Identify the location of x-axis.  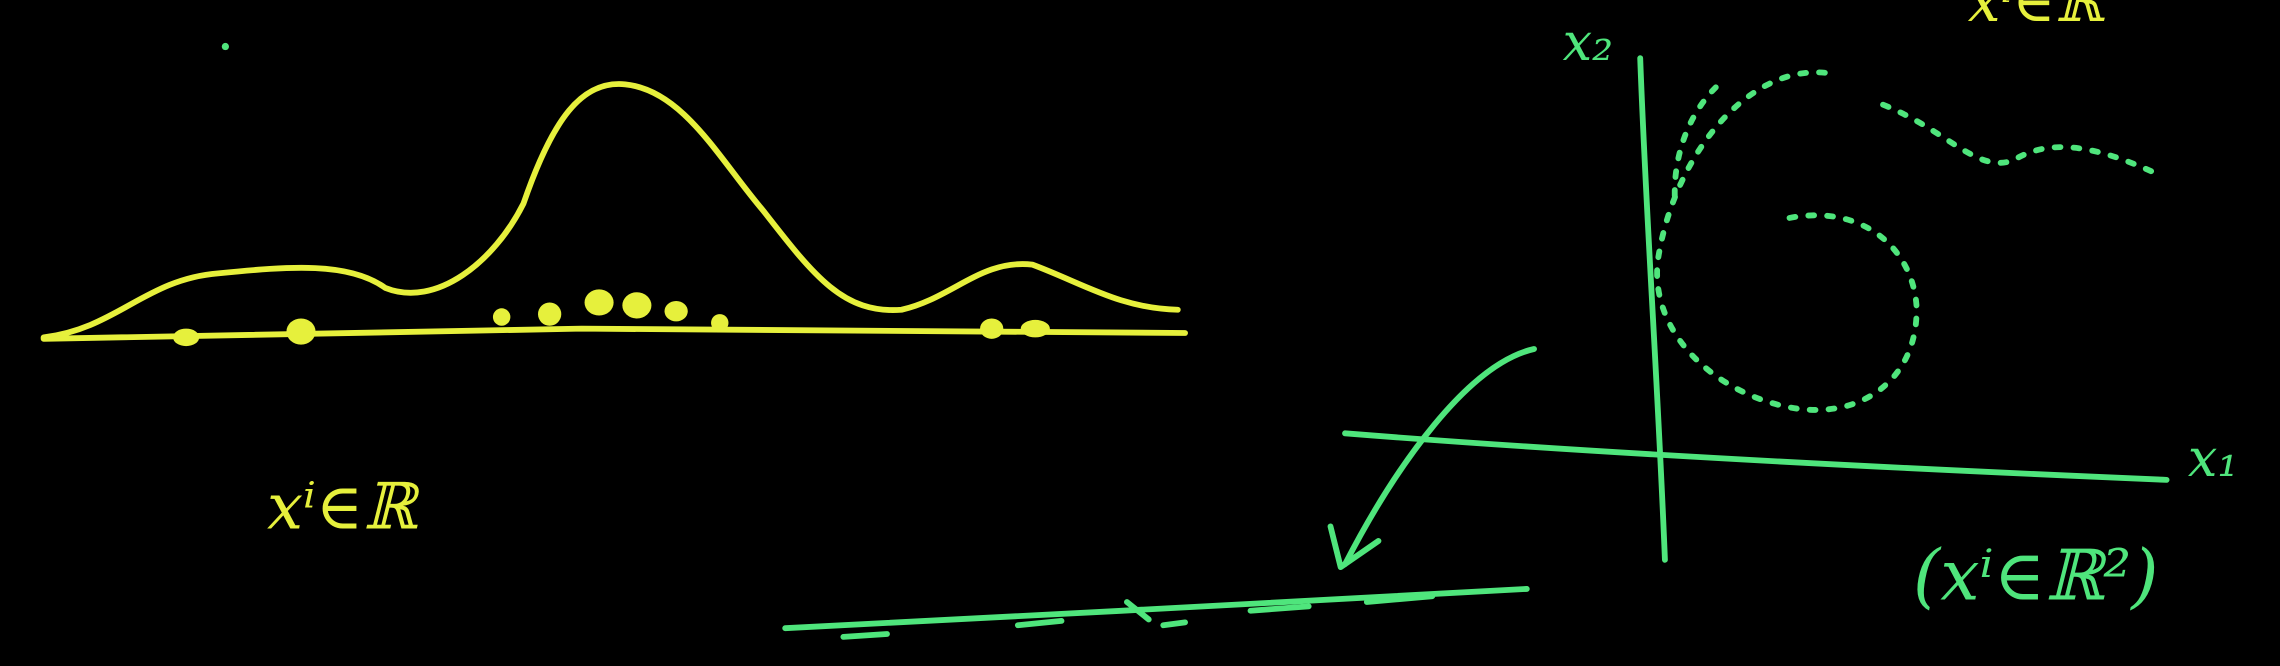
(1756, 456).